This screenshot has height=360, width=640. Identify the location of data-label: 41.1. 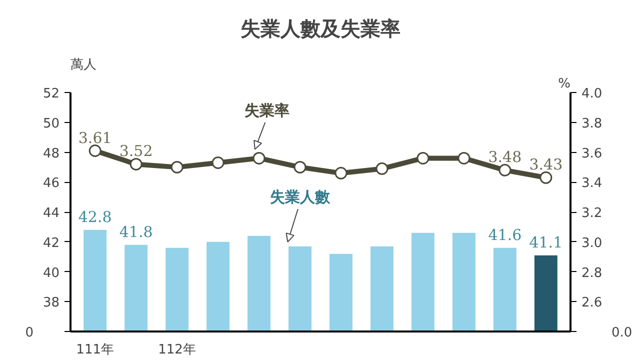
(546, 242).